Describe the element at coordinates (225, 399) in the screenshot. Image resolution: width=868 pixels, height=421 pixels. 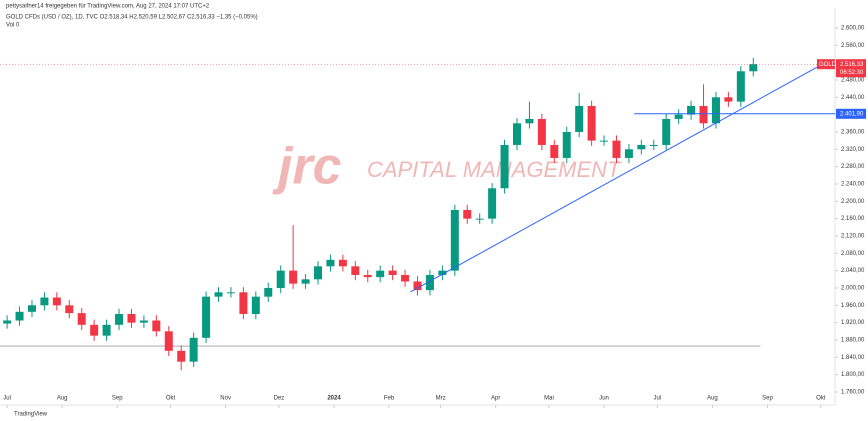
I see `x-tick-label: Nov` at that location.